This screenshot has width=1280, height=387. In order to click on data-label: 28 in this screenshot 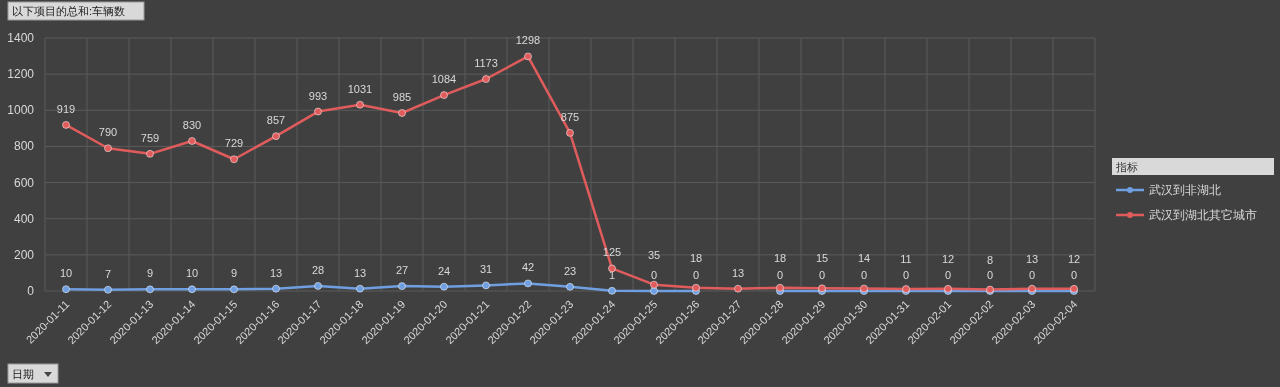, I will do `click(318, 269)`.